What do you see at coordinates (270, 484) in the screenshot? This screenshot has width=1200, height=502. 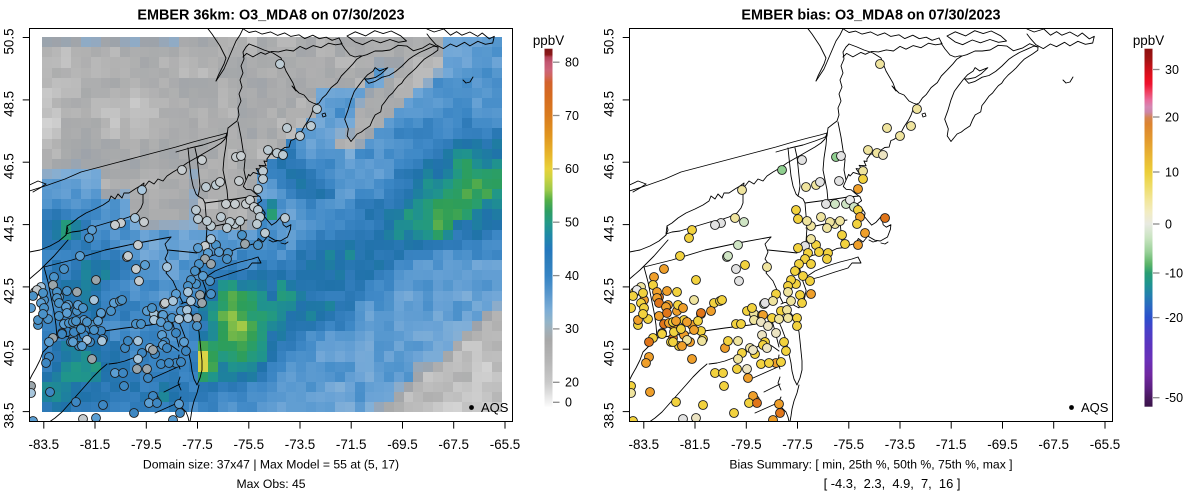 I see `svg-text: Max Obs: 45` at bounding box center [270, 484].